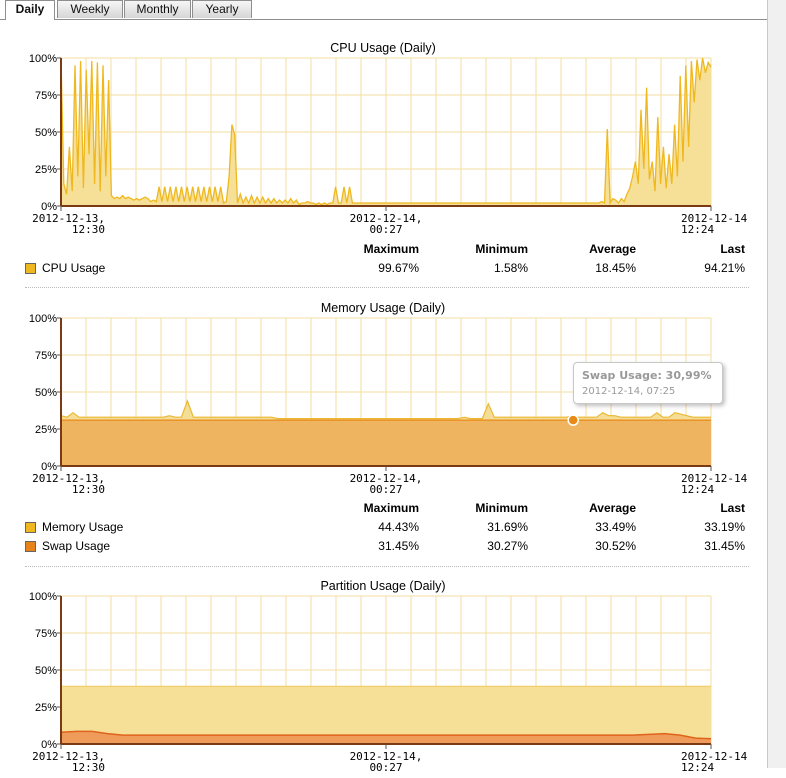 The image size is (786, 778). Describe the element at coordinates (615, 527) in the screenshot. I see `memory-avg-value: 33.49%` at that location.